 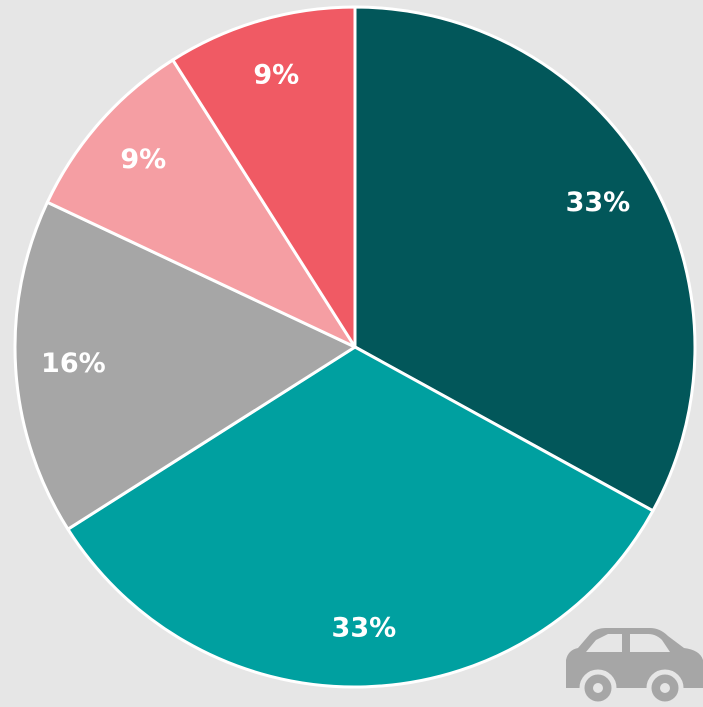 I want to click on car-icon, so click(x=634, y=667).